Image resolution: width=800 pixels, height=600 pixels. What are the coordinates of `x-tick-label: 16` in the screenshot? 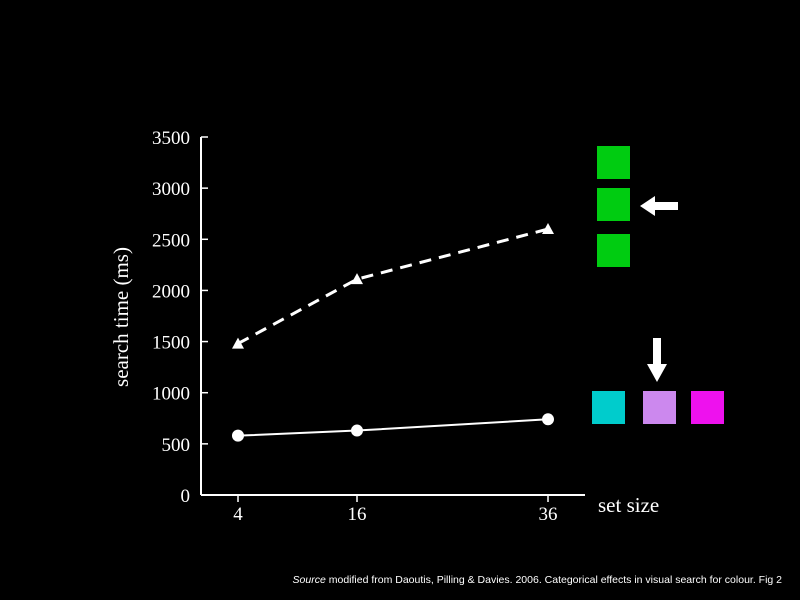 It's located at (357, 514).